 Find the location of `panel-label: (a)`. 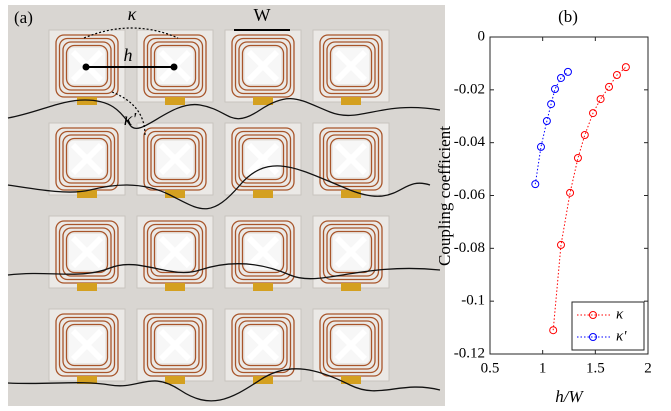

panel-label: (a) is located at coordinates (23, 17).